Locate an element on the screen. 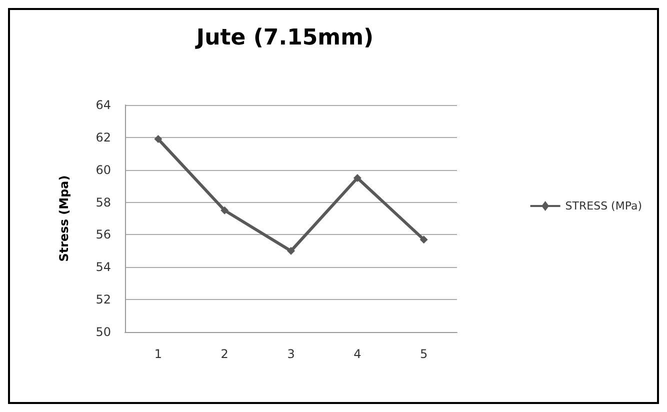 The height and width of the screenshot is (412, 667). y-tick-label: 58 is located at coordinates (103, 202).